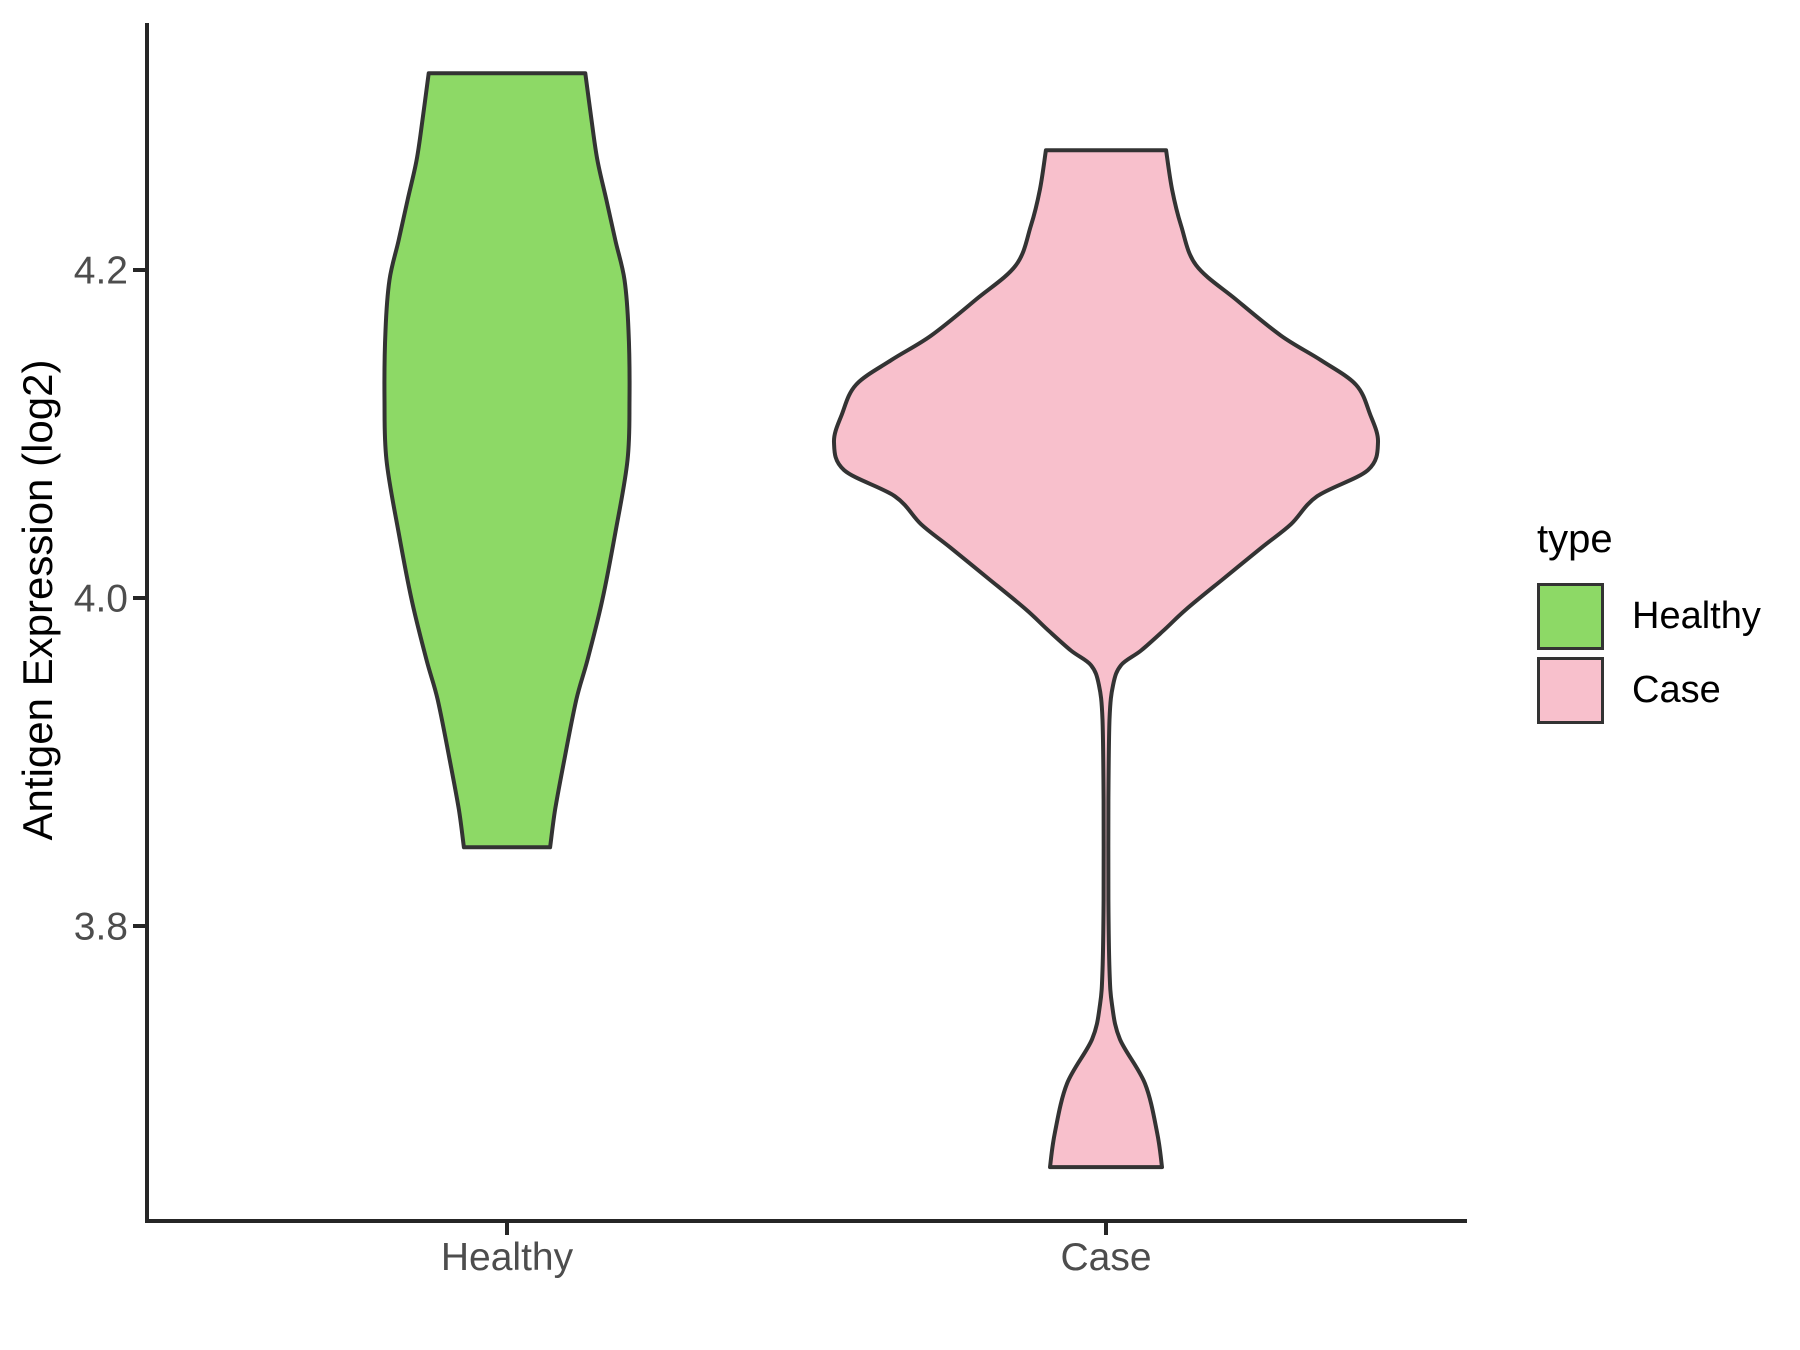 The height and width of the screenshot is (1350, 1800). I want to click on legend-label-healthy: Healthy, so click(1696, 616).